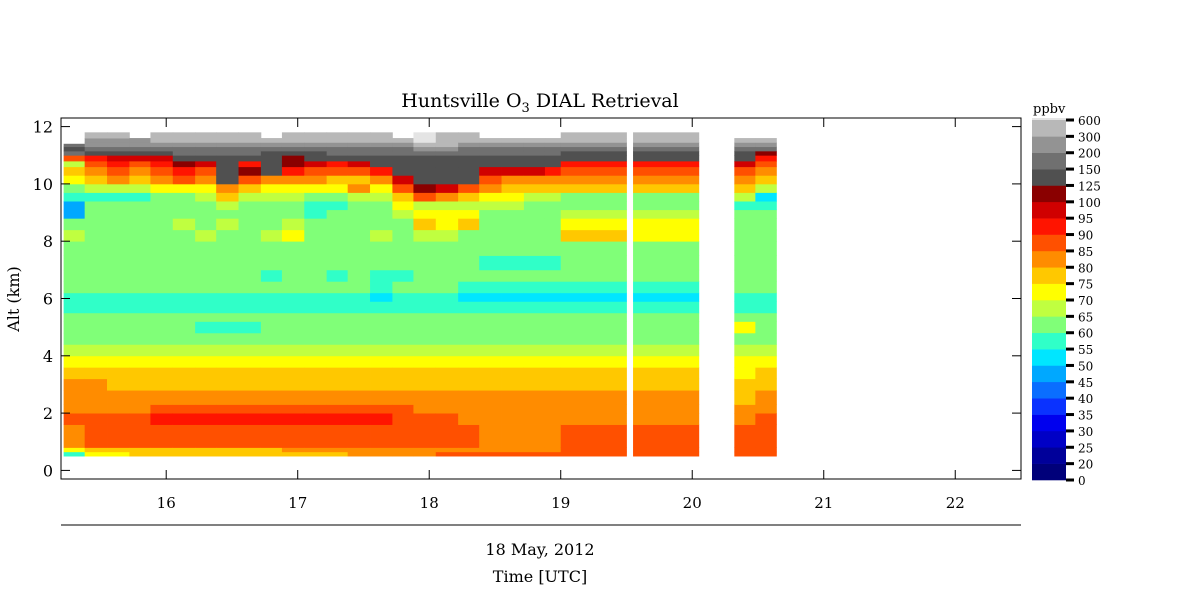 This screenshot has height=600, width=1200. I want to click on colorbar-label: 85, so click(1085, 252).